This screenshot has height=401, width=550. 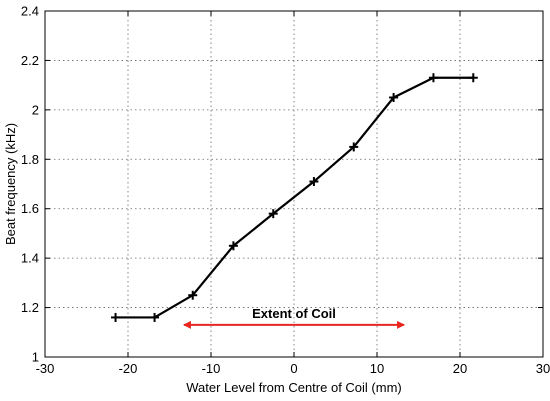 I want to click on y-tick-label: 1.6, so click(x=30, y=208).